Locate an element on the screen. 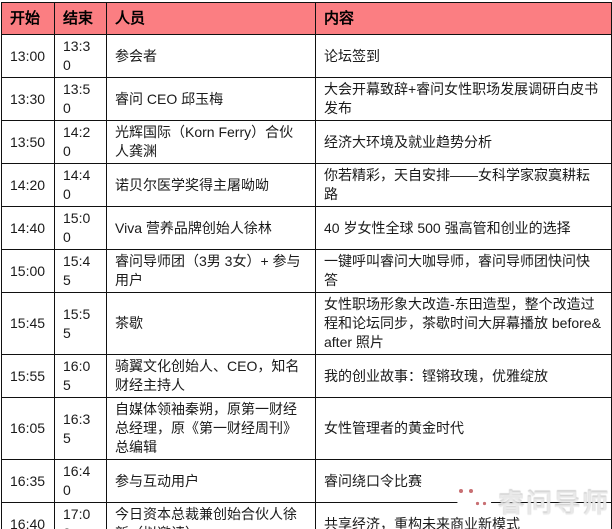 Image resolution: width=612 pixels, height=529 pixels. person-cell: 参与互动用户 is located at coordinates (211, 481).